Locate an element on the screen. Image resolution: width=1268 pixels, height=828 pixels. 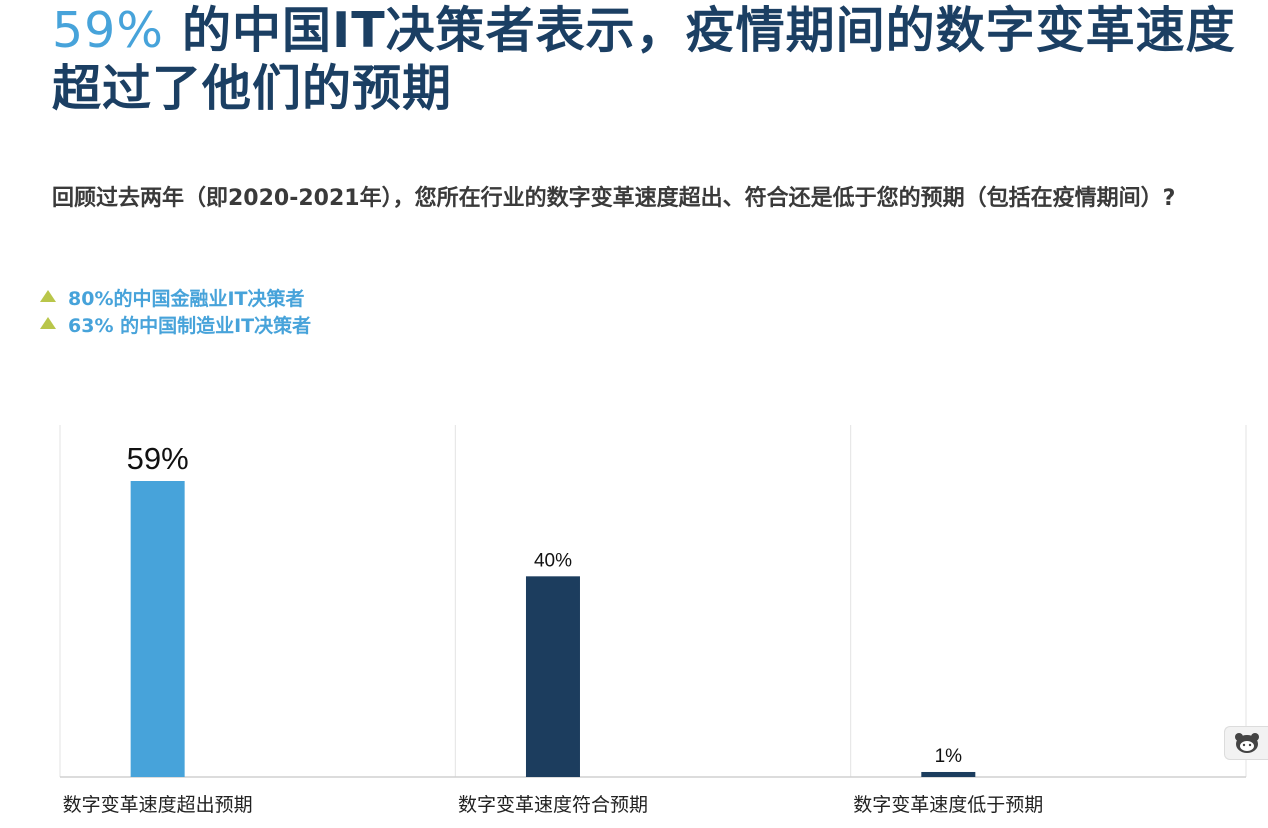
highlight-manufacturing: 63% 的中国制造业IT决策者 is located at coordinates (190, 326).